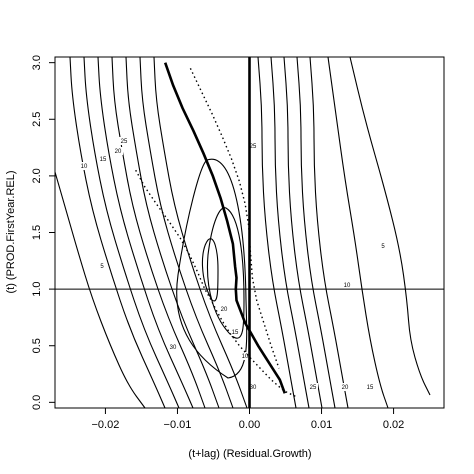 The width and height of the screenshot is (474, 474). Describe the element at coordinates (393, 425) in the screenshot. I see `x-tick-label: 0.02` at that location.